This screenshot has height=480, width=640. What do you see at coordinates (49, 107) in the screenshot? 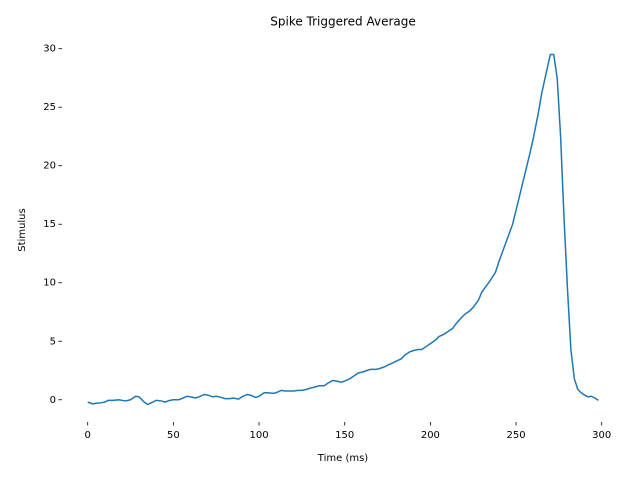
I see `y-tick-label: 25` at bounding box center [49, 107].